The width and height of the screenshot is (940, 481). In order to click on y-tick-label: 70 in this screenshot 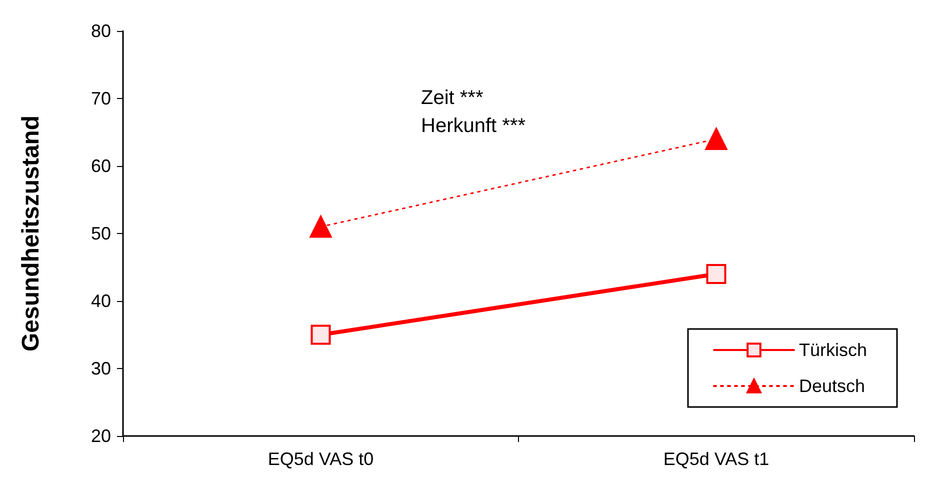, I will do `click(100, 98)`.